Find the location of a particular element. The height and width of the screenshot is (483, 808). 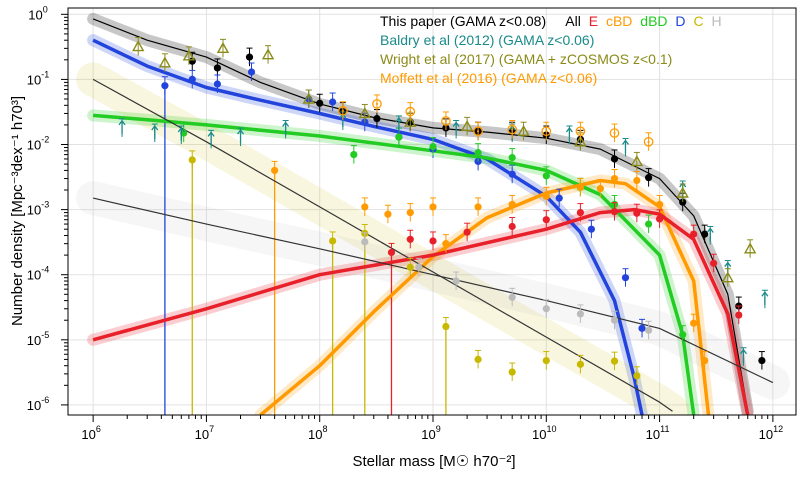

legend-h-label: H is located at coordinates (716, 21).